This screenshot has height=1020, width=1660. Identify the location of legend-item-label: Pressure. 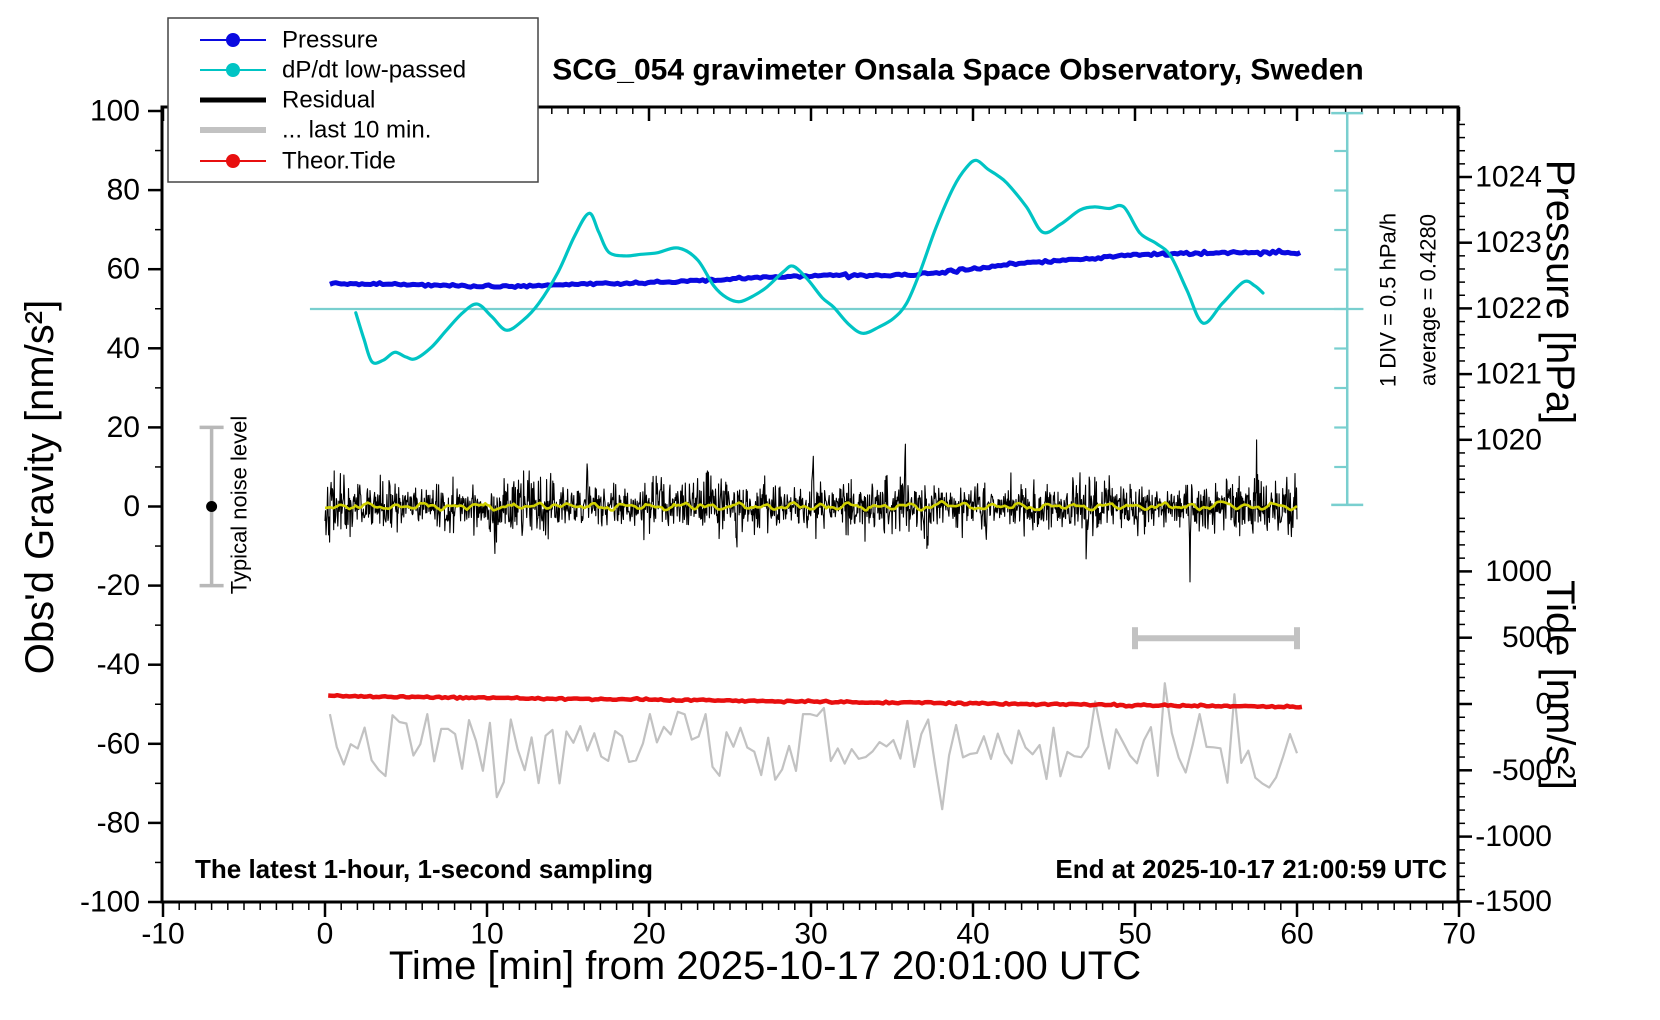
(330, 40).